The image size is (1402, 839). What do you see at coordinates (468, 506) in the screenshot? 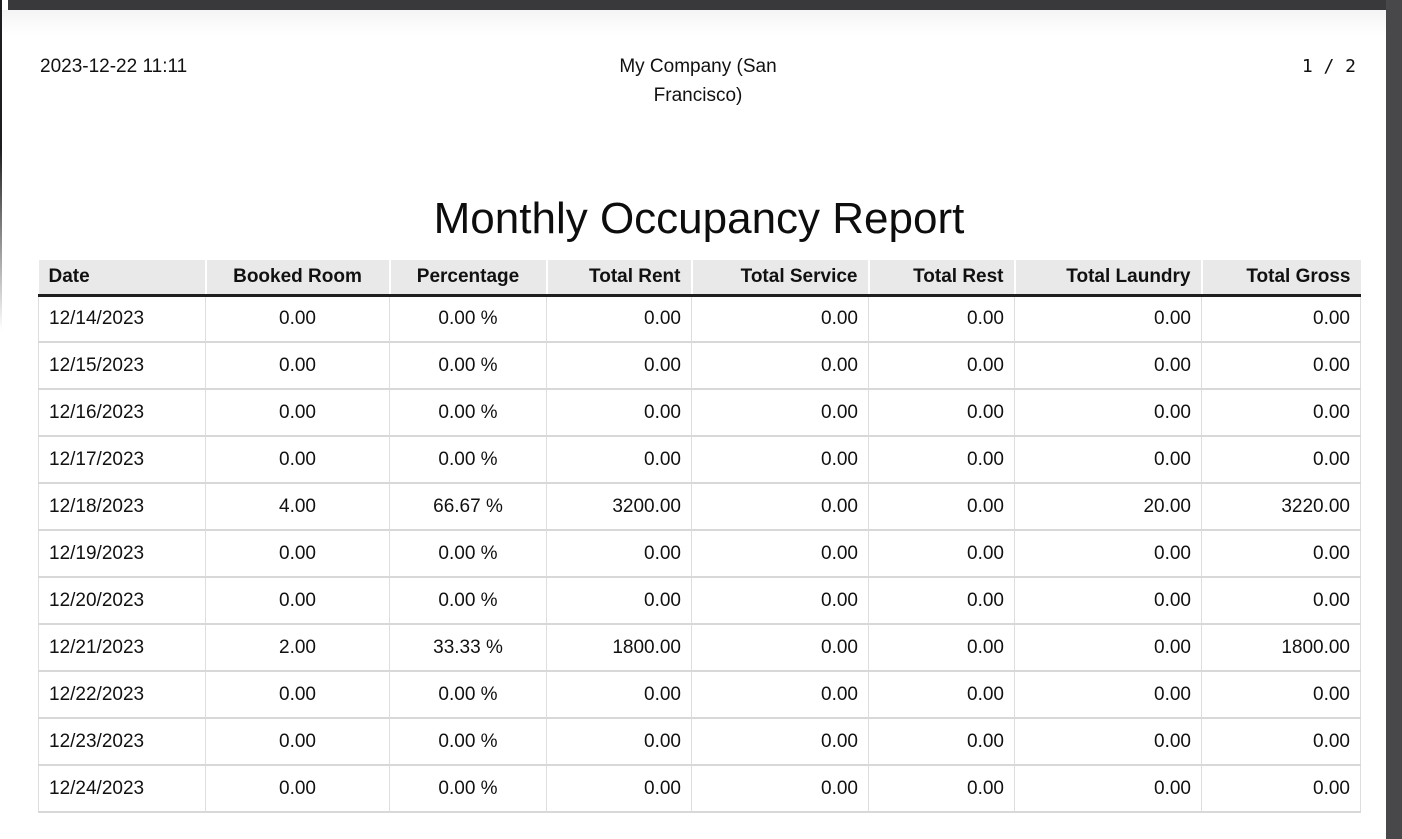
I see `cell-percentage: 66.67 %` at bounding box center [468, 506].